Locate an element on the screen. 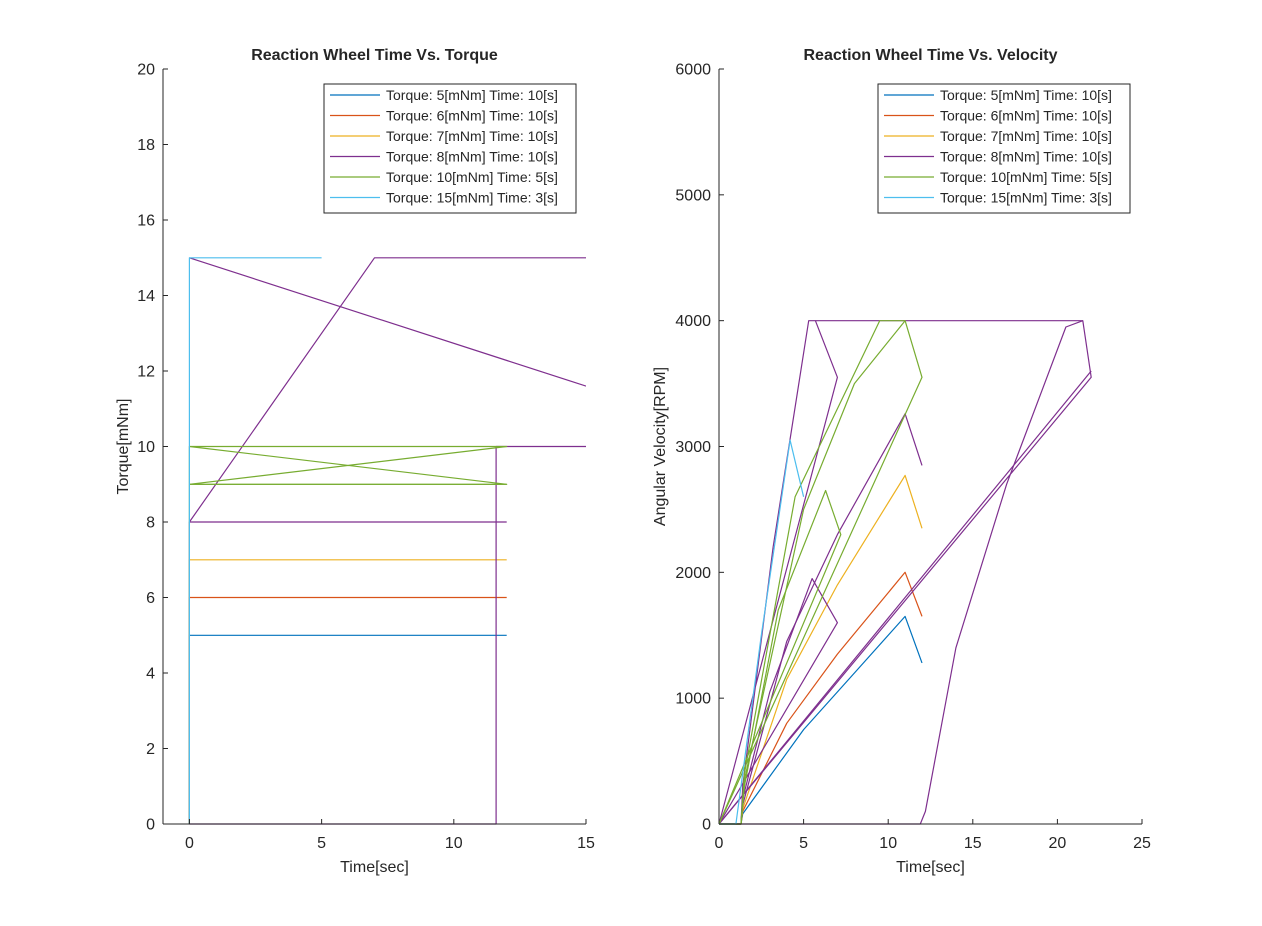 Image resolution: width=1262 pixels, height=926 pixels. y-axis-label: Torque[mNm] is located at coordinates (123, 446).